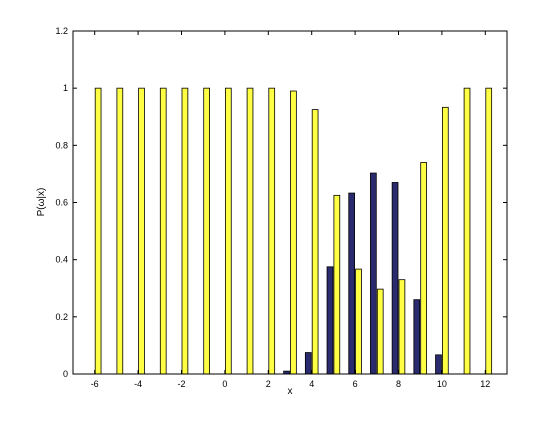 The image size is (560, 425). Describe the element at coordinates (485, 384) in the screenshot. I see `x-tick-label: 12` at that location.